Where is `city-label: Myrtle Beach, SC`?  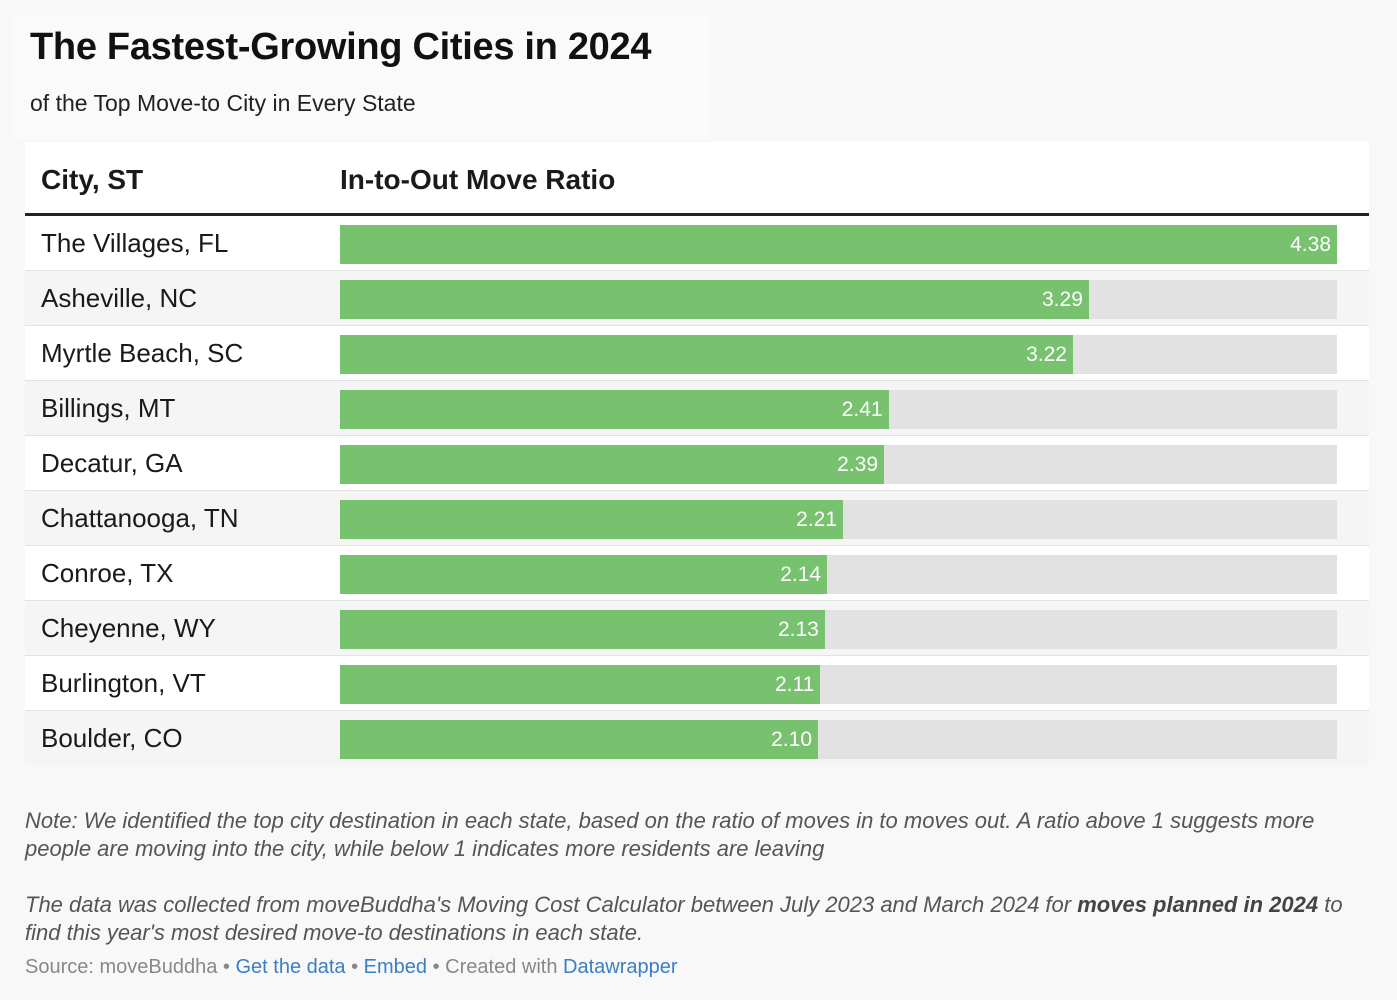
city-label: Myrtle Beach, SC is located at coordinates (142, 353).